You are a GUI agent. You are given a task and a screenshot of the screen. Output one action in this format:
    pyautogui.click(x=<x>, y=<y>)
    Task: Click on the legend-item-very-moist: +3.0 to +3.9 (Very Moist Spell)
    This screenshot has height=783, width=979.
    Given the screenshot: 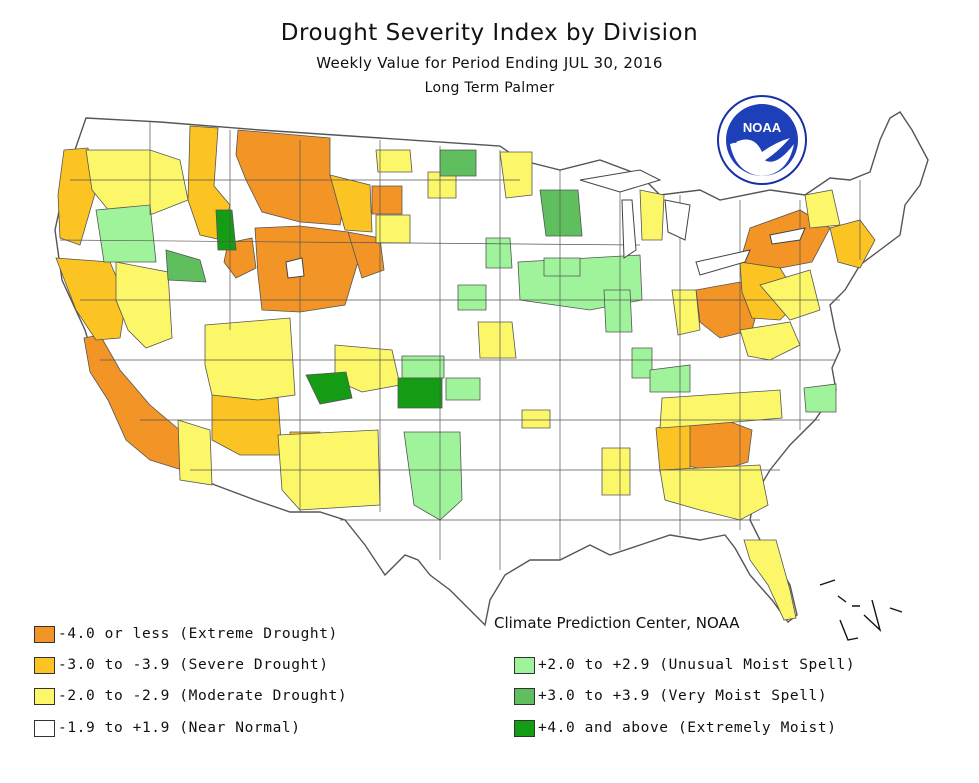 What is the action you would take?
    pyautogui.click(x=670, y=696)
    